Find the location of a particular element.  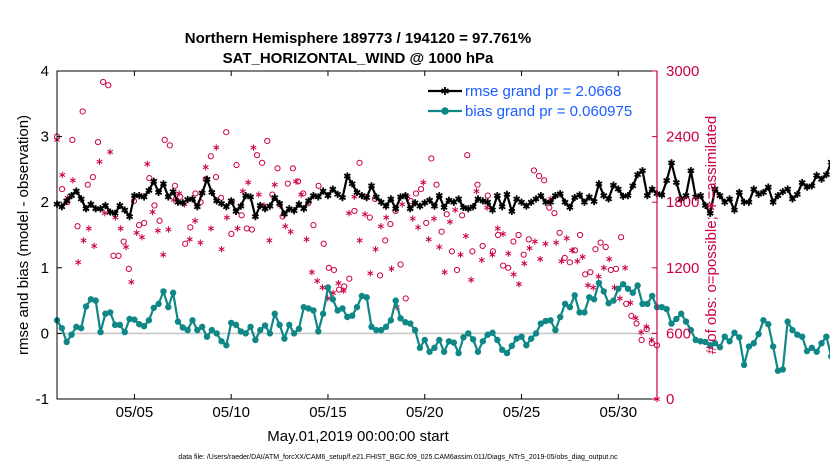

x-tick-label: 05/20 is located at coordinates (425, 412).